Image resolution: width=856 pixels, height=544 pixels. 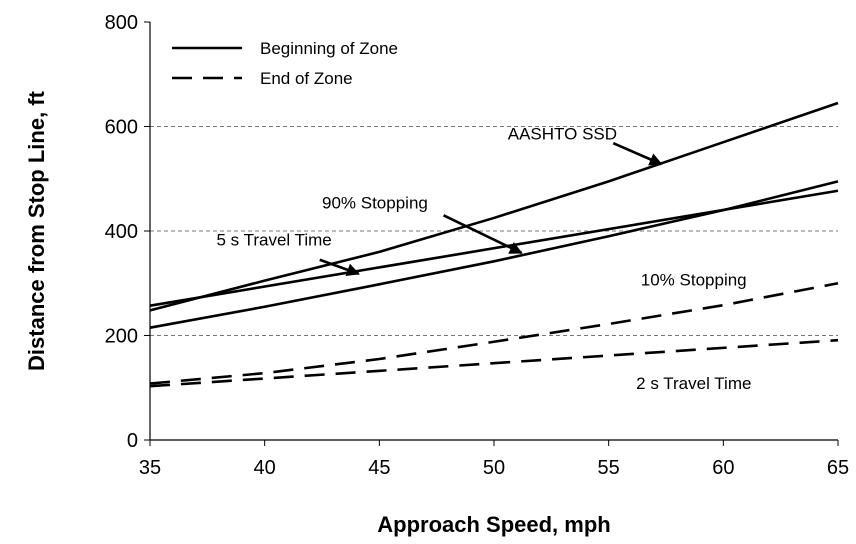 I want to click on y-tick-label-0: 0, so click(x=132, y=441).